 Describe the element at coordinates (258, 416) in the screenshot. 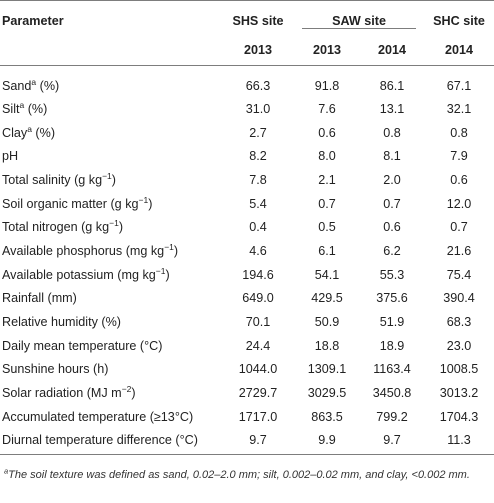

I see `value-shs-2013: 1717.0` at that location.